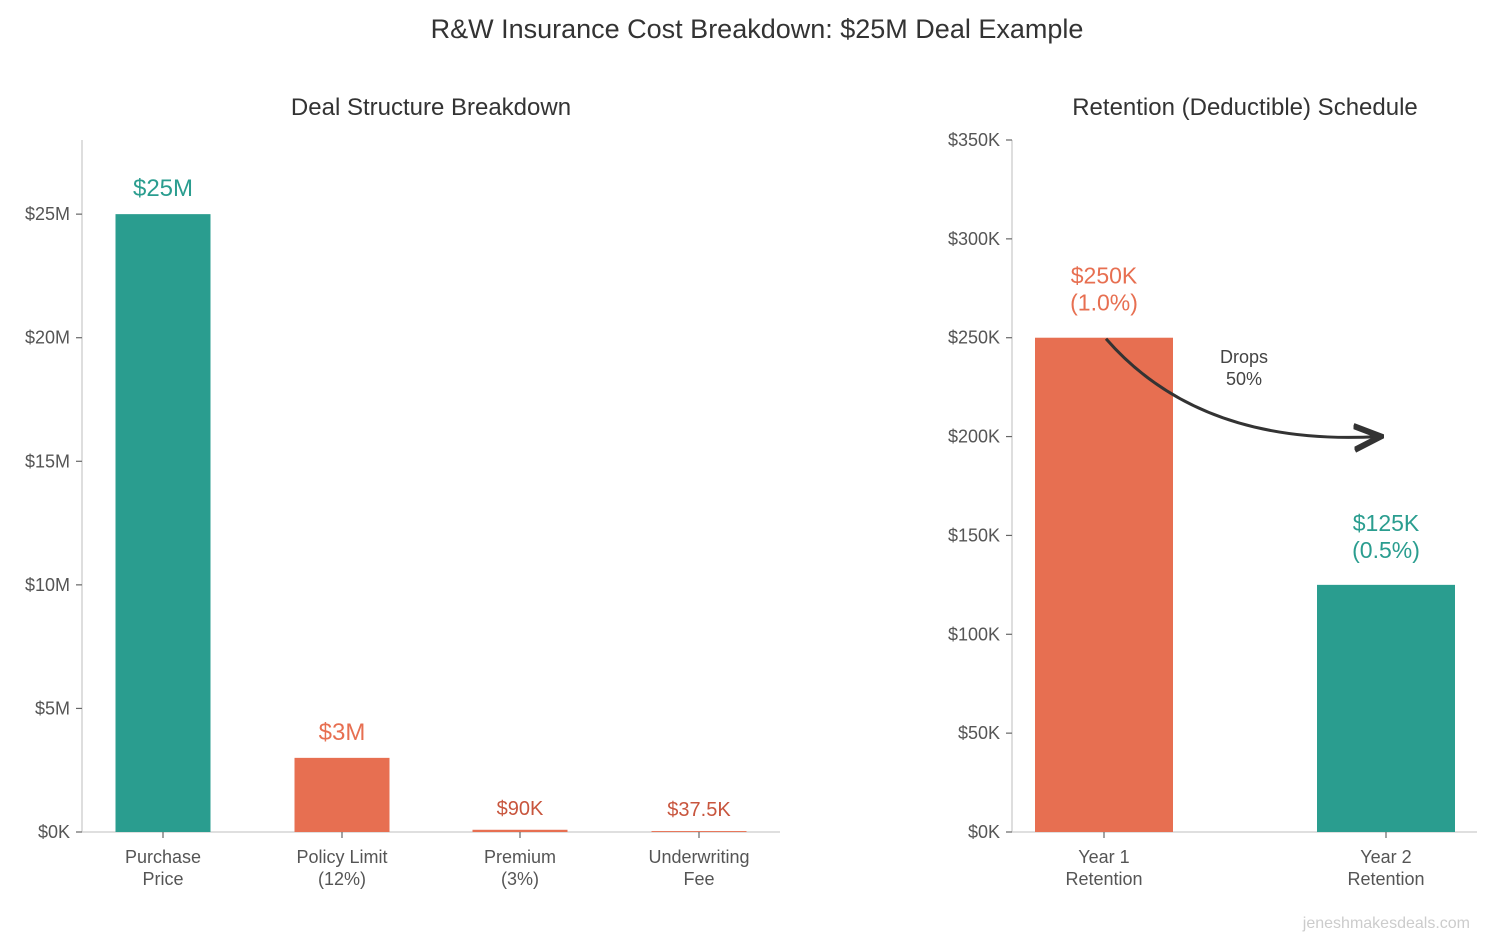  I want to click on y-tick-label: $100K, so click(974, 634).